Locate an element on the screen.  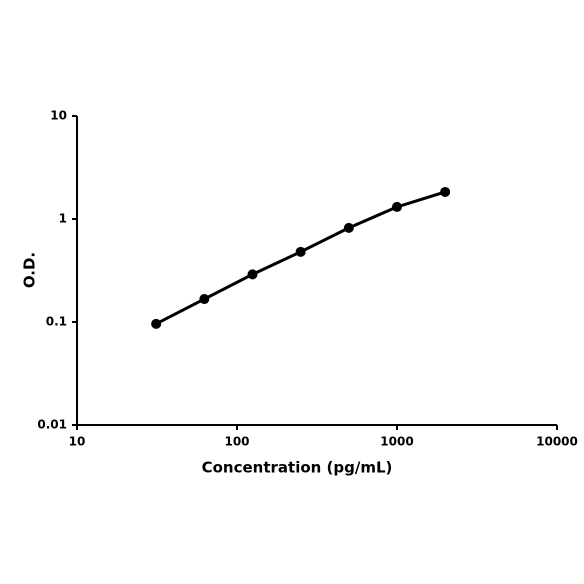
x-tick-label: 1000 is located at coordinates (396, 442).